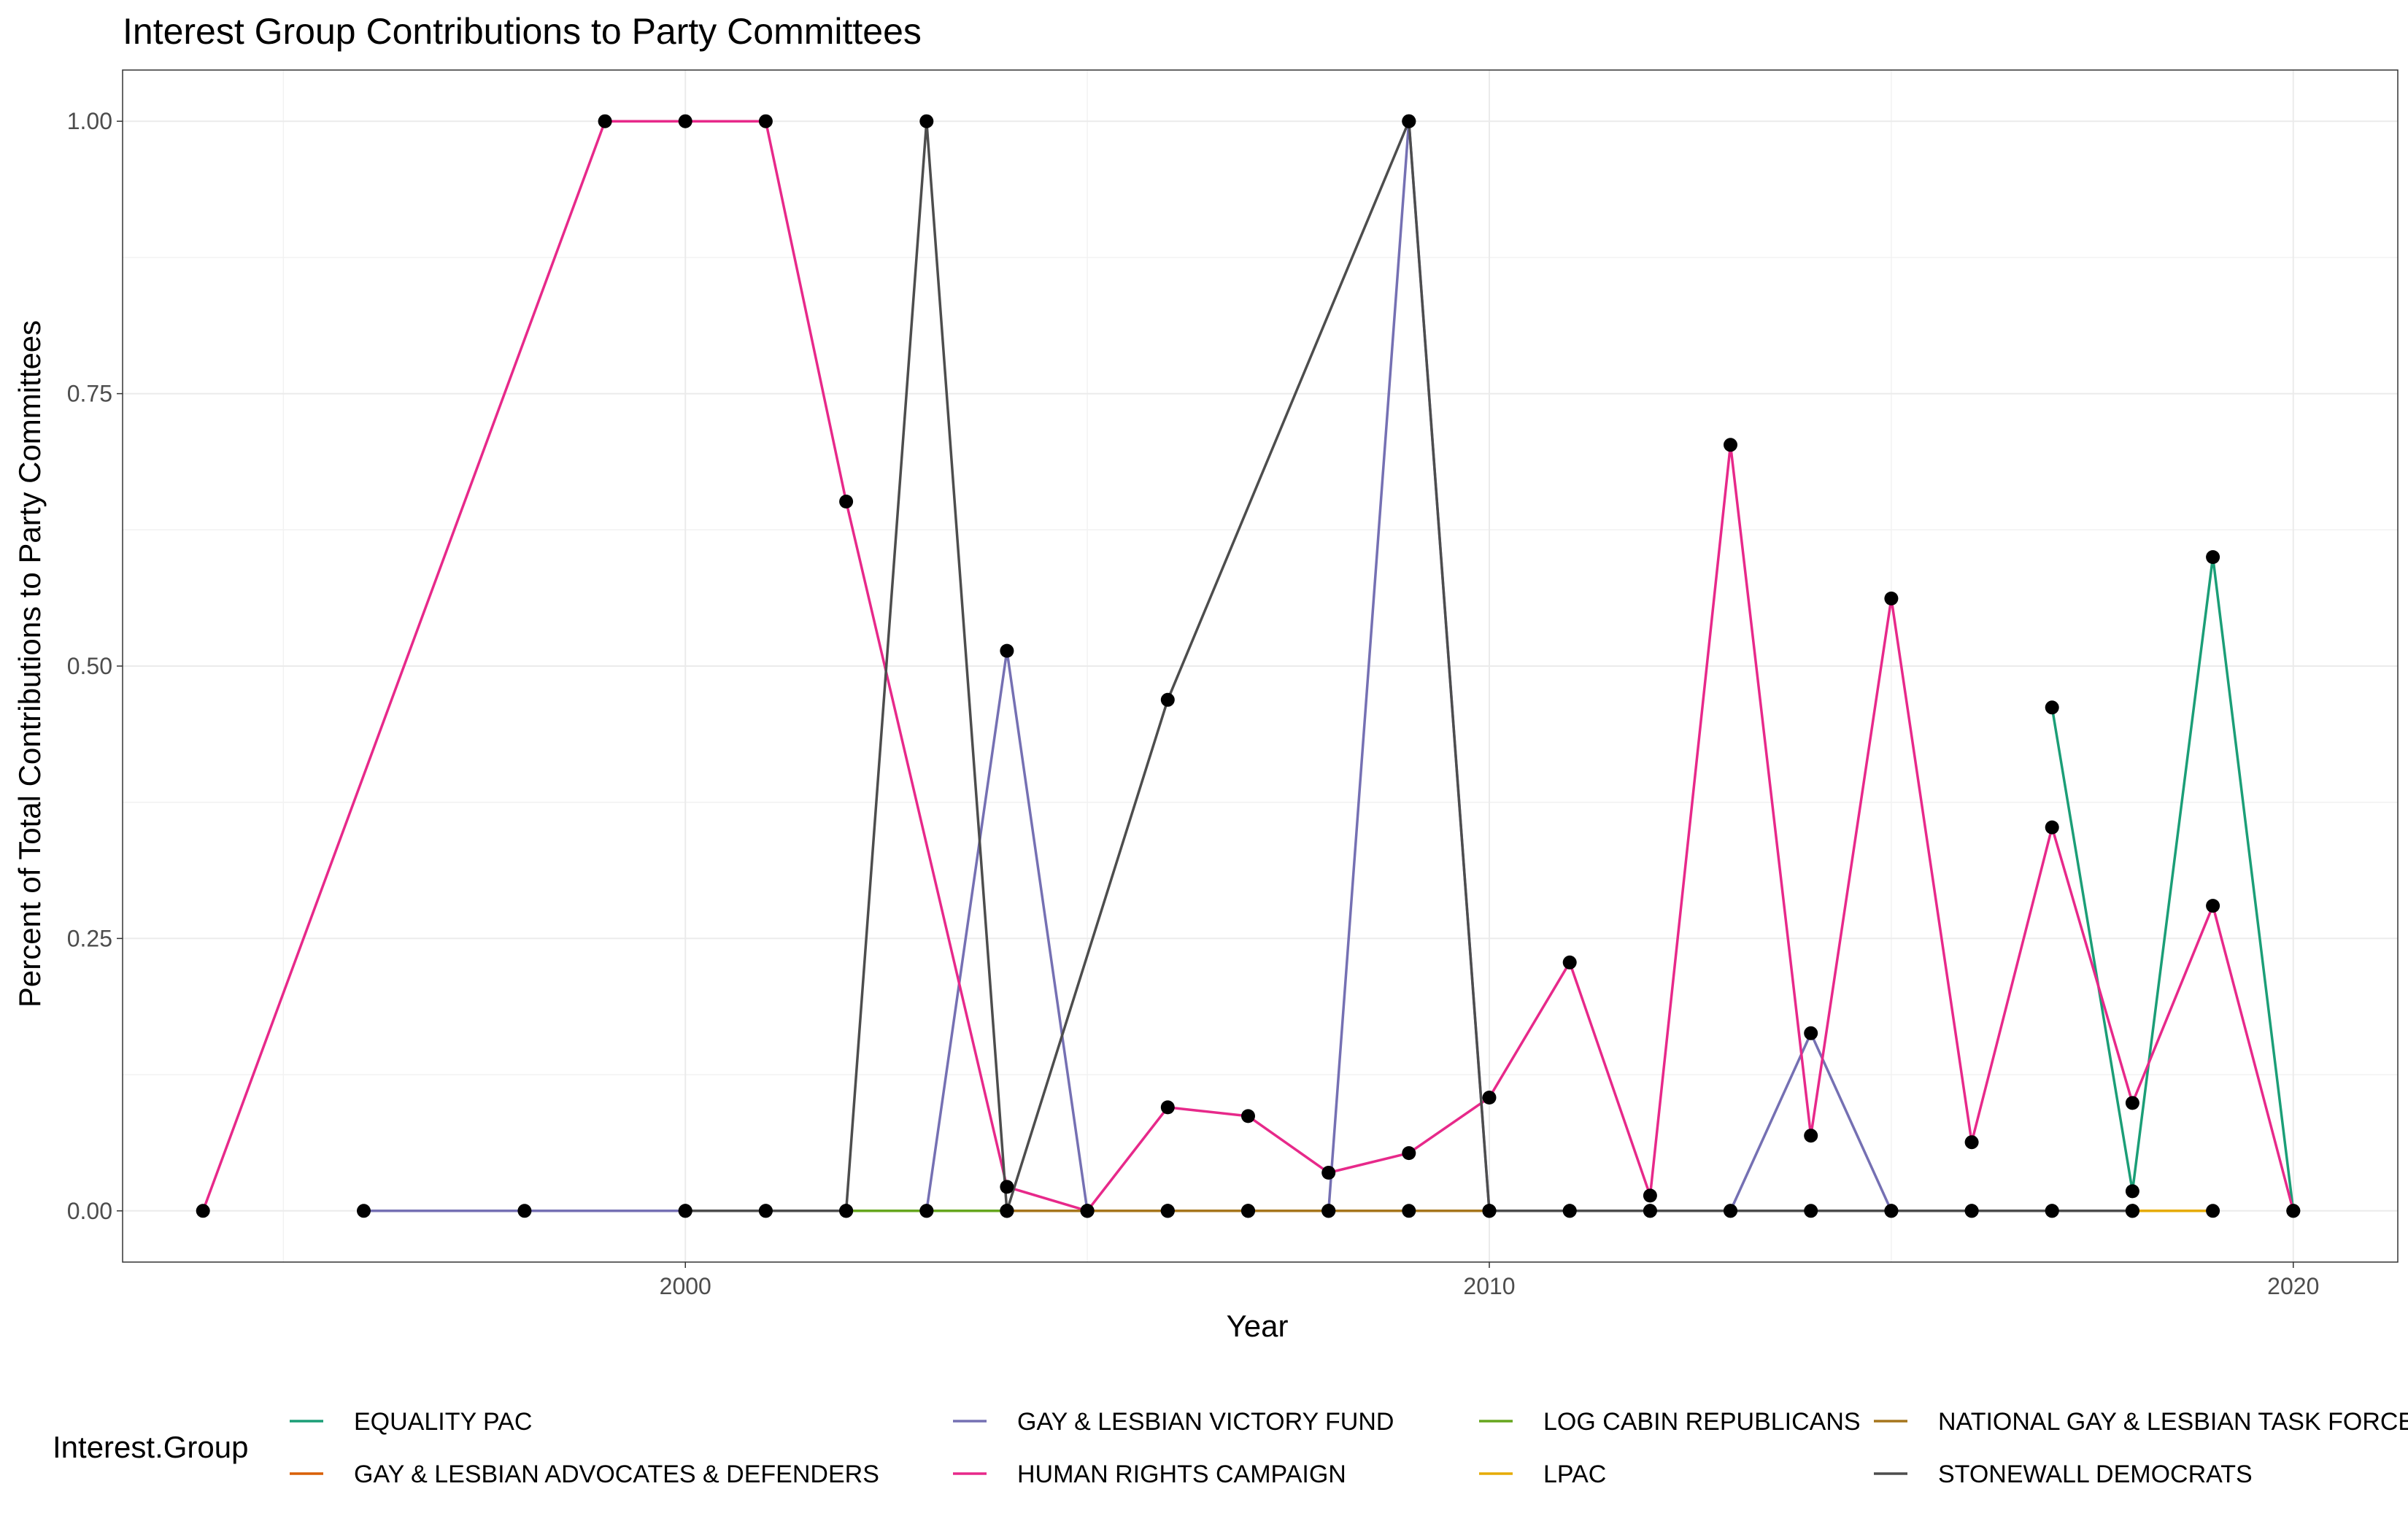 This screenshot has height=1532, width=2408. Describe the element at coordinates (443, 1422) in the screenshot. I see `legend-label: EQUALITY PAC` at that location.